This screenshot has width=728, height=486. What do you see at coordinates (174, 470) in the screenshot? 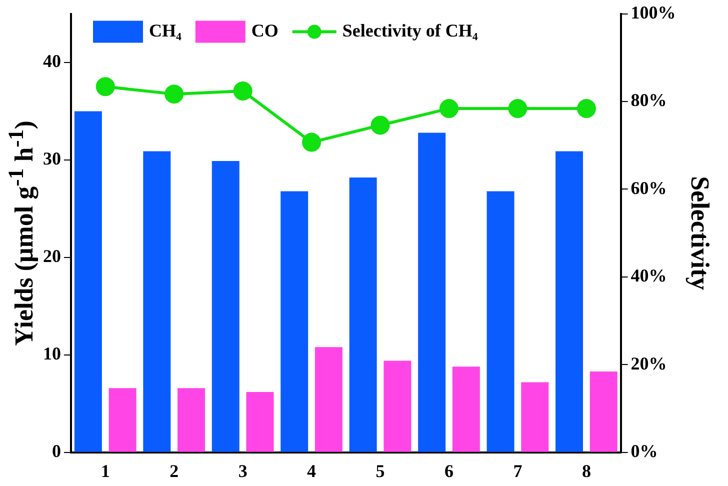
I see `x-tick-label: 2` at bounding box center [174, 470].